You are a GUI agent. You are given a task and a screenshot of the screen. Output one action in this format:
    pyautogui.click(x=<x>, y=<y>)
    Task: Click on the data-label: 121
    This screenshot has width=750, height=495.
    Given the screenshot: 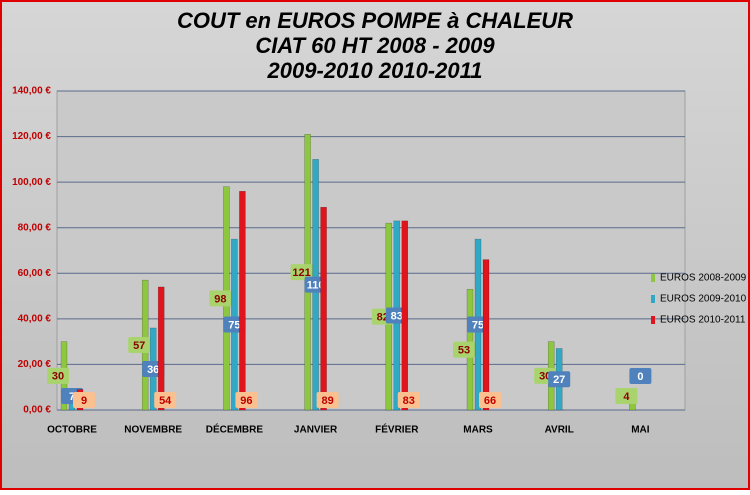 What is the action you would take?
    pyautogui.click(x=301, y=273)
    